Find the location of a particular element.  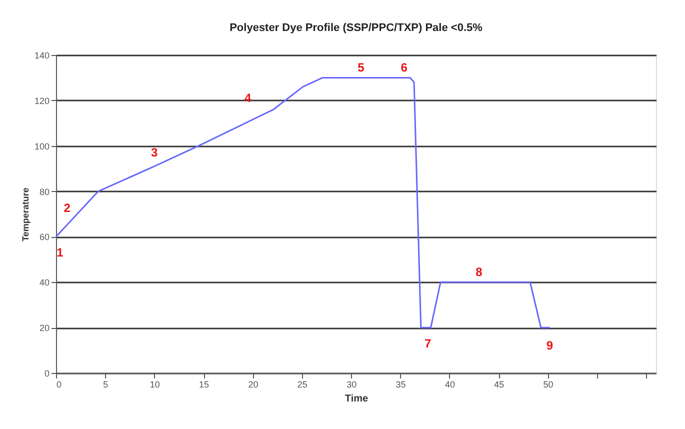

x-tick-label: 5 is located at coordinates (105, 385).